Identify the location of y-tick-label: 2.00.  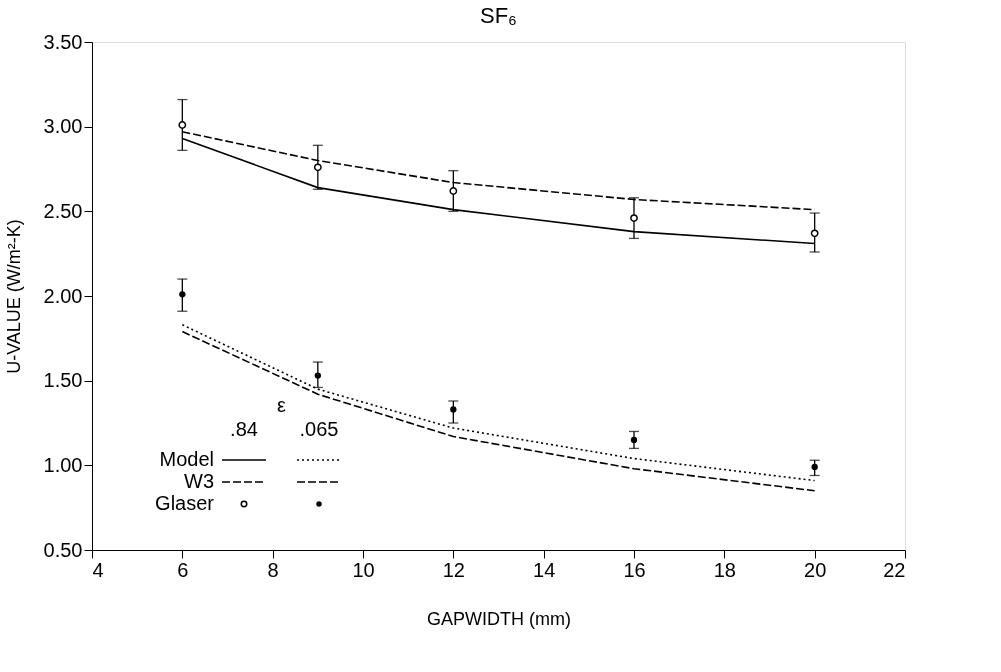
(63, 295).